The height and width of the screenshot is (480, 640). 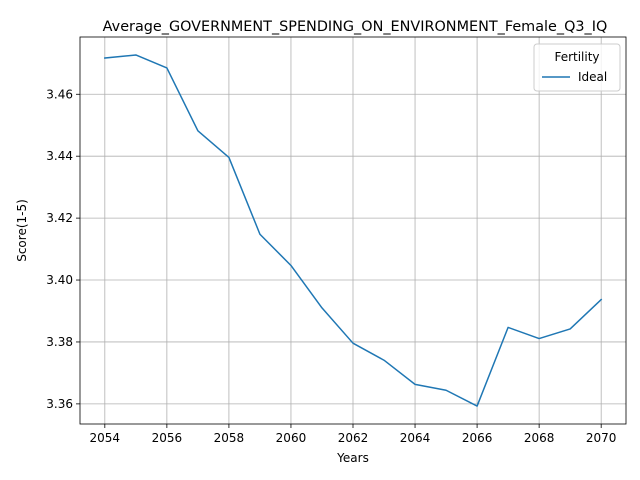 I want to click on y-tick-label: 3.38, so click(x=59, y=342).